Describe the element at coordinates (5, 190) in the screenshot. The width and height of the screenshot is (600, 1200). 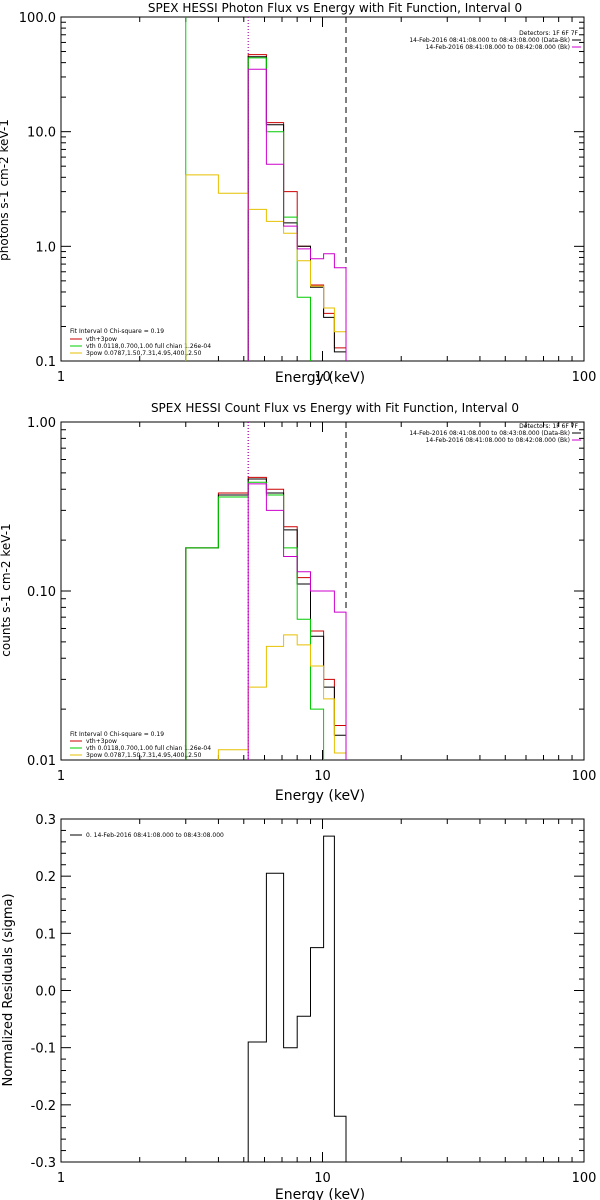
I see `y-axis-label: photons s-1 cm-2 keV-1` at that location.